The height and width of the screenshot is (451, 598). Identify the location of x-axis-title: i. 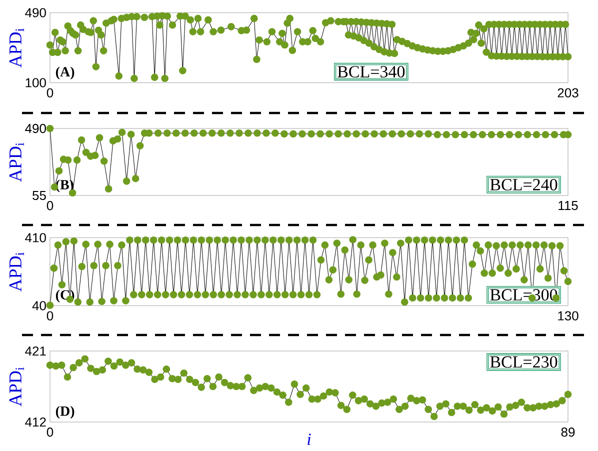
(309, 439).